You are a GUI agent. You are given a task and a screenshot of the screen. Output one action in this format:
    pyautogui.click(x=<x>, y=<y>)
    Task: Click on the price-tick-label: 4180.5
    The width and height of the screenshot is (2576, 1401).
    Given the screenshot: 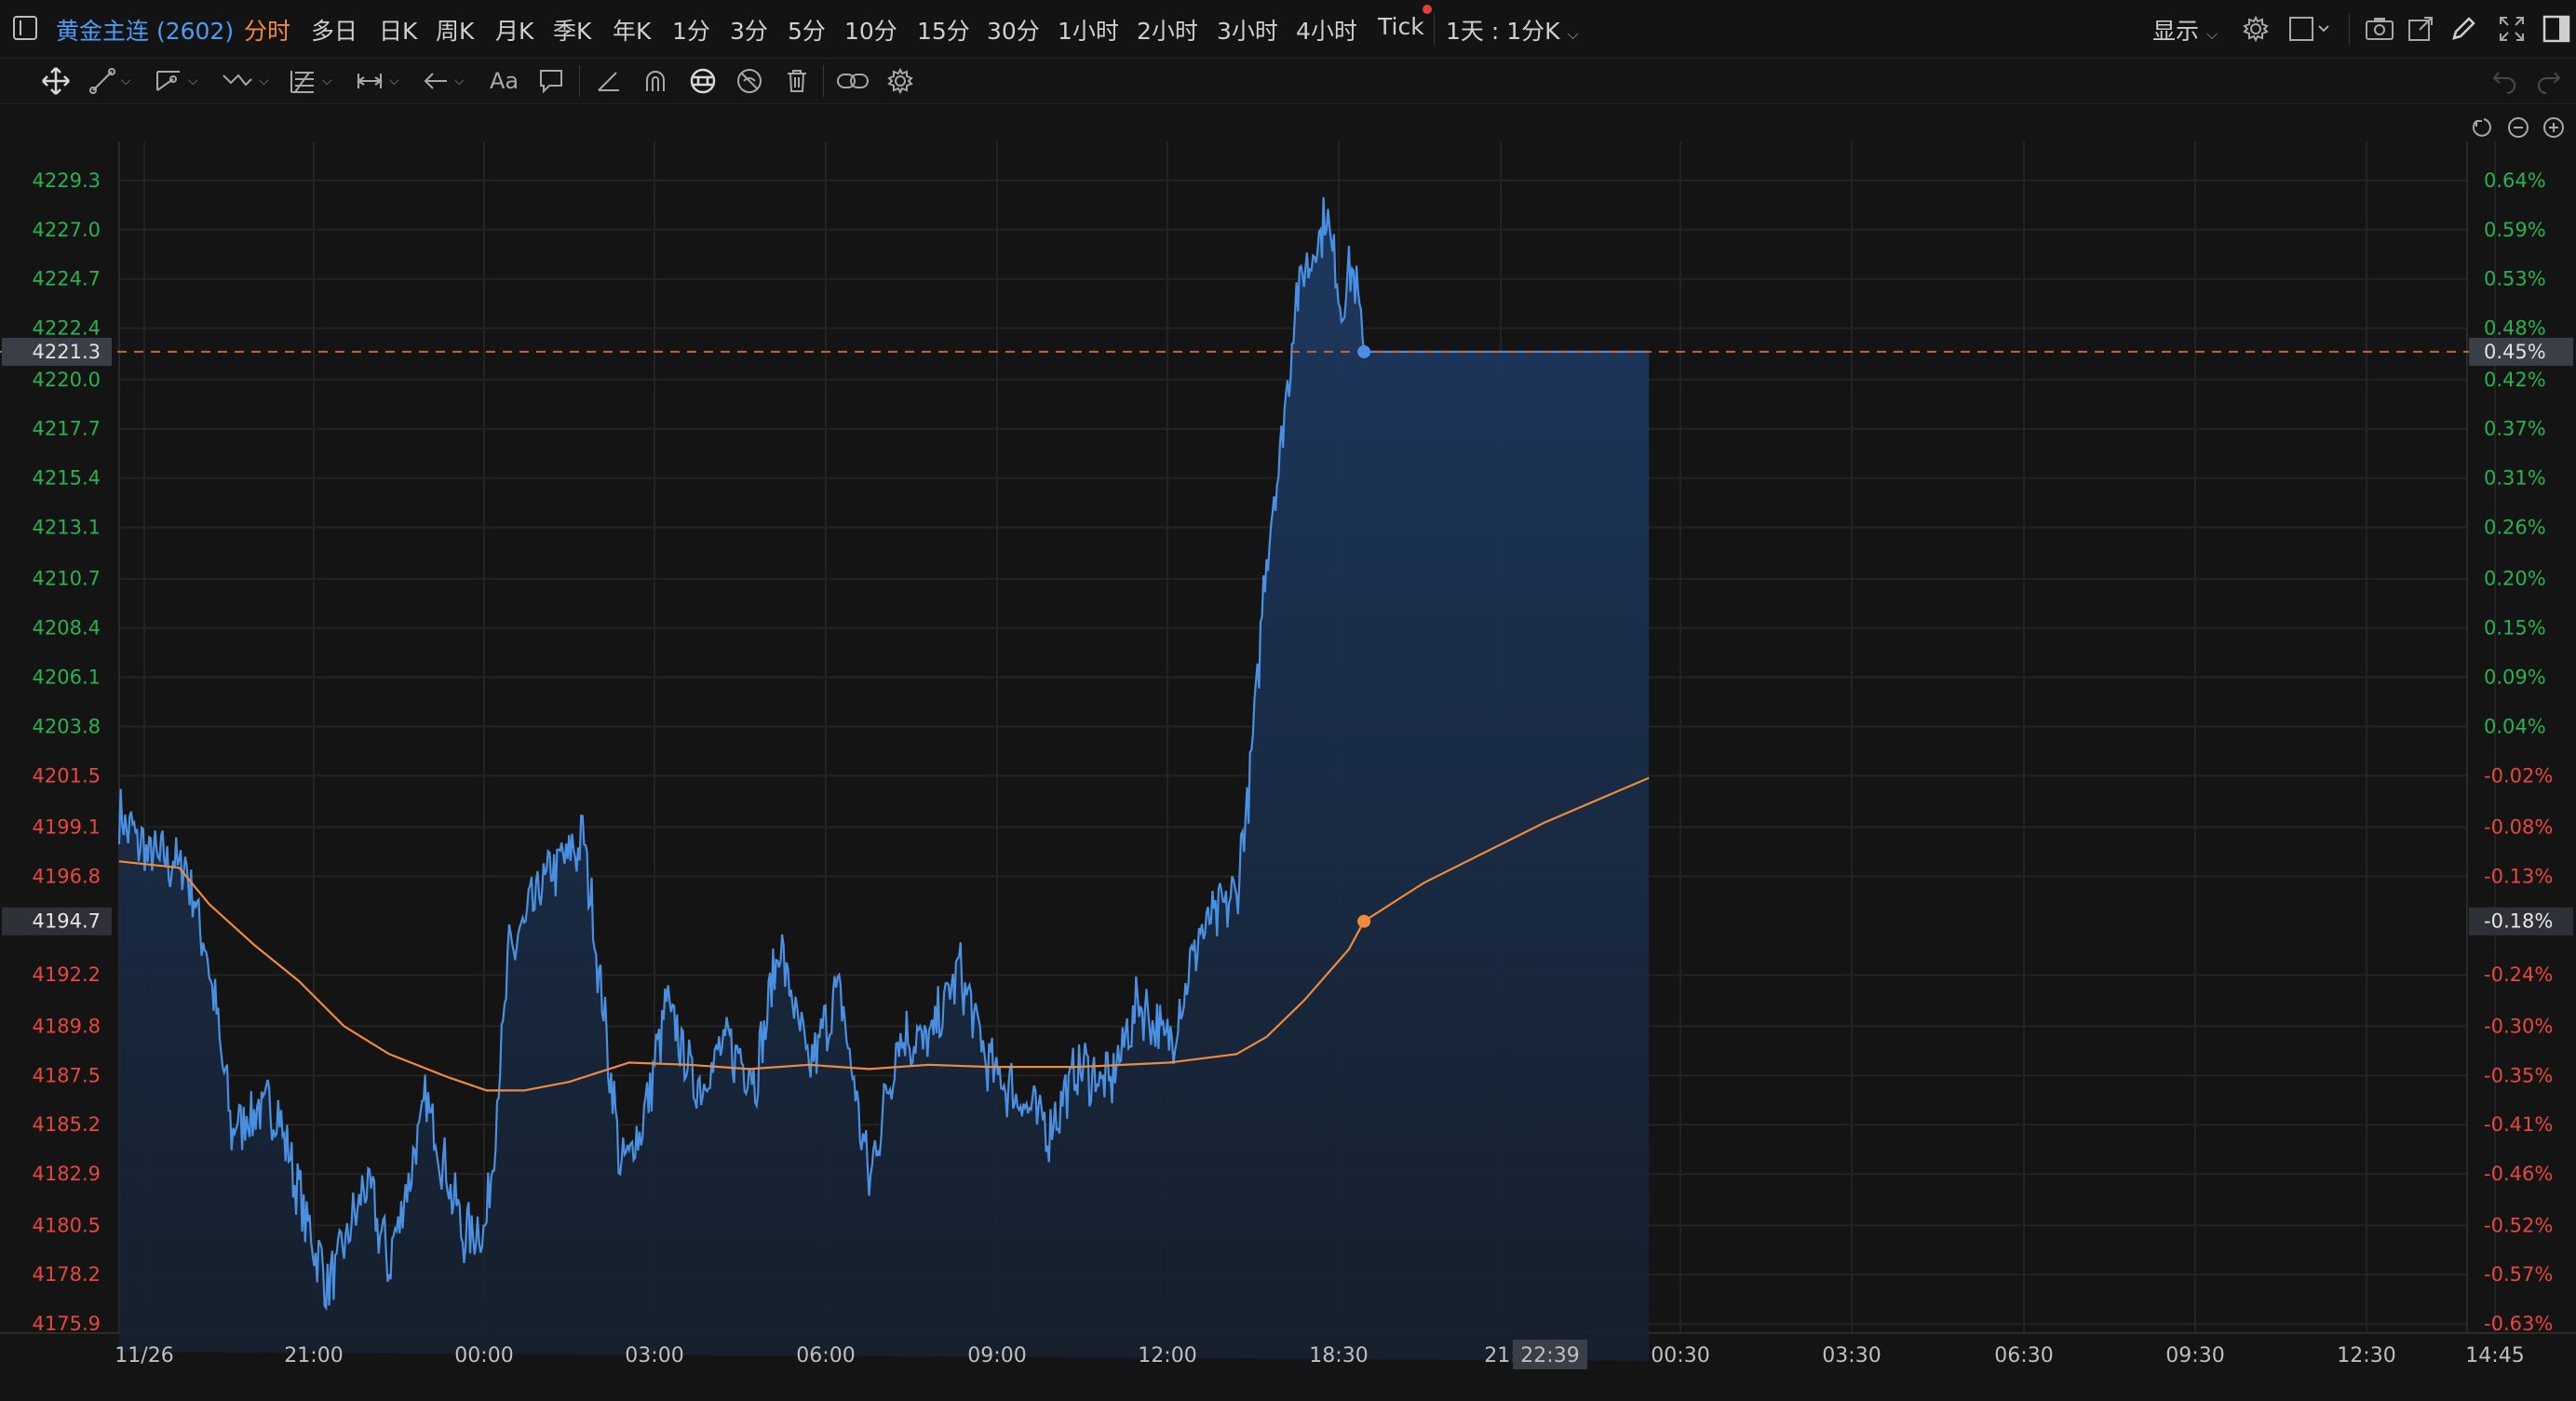 What is the action you would take?
    pyautogui.click(x=67, y=1225)
    